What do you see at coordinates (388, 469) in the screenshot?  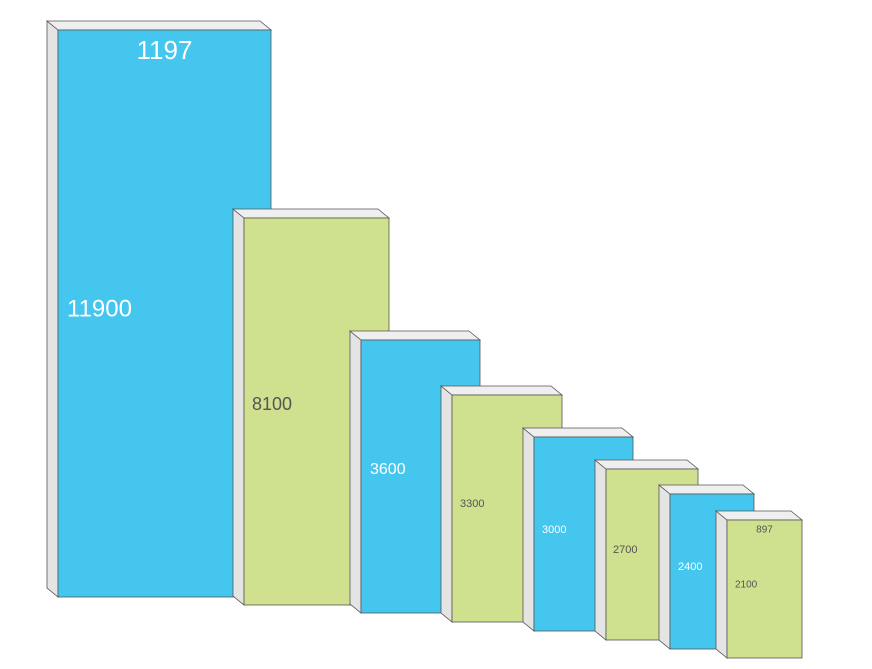 I see `box-value: 3600` at bounding box center [388, 469].